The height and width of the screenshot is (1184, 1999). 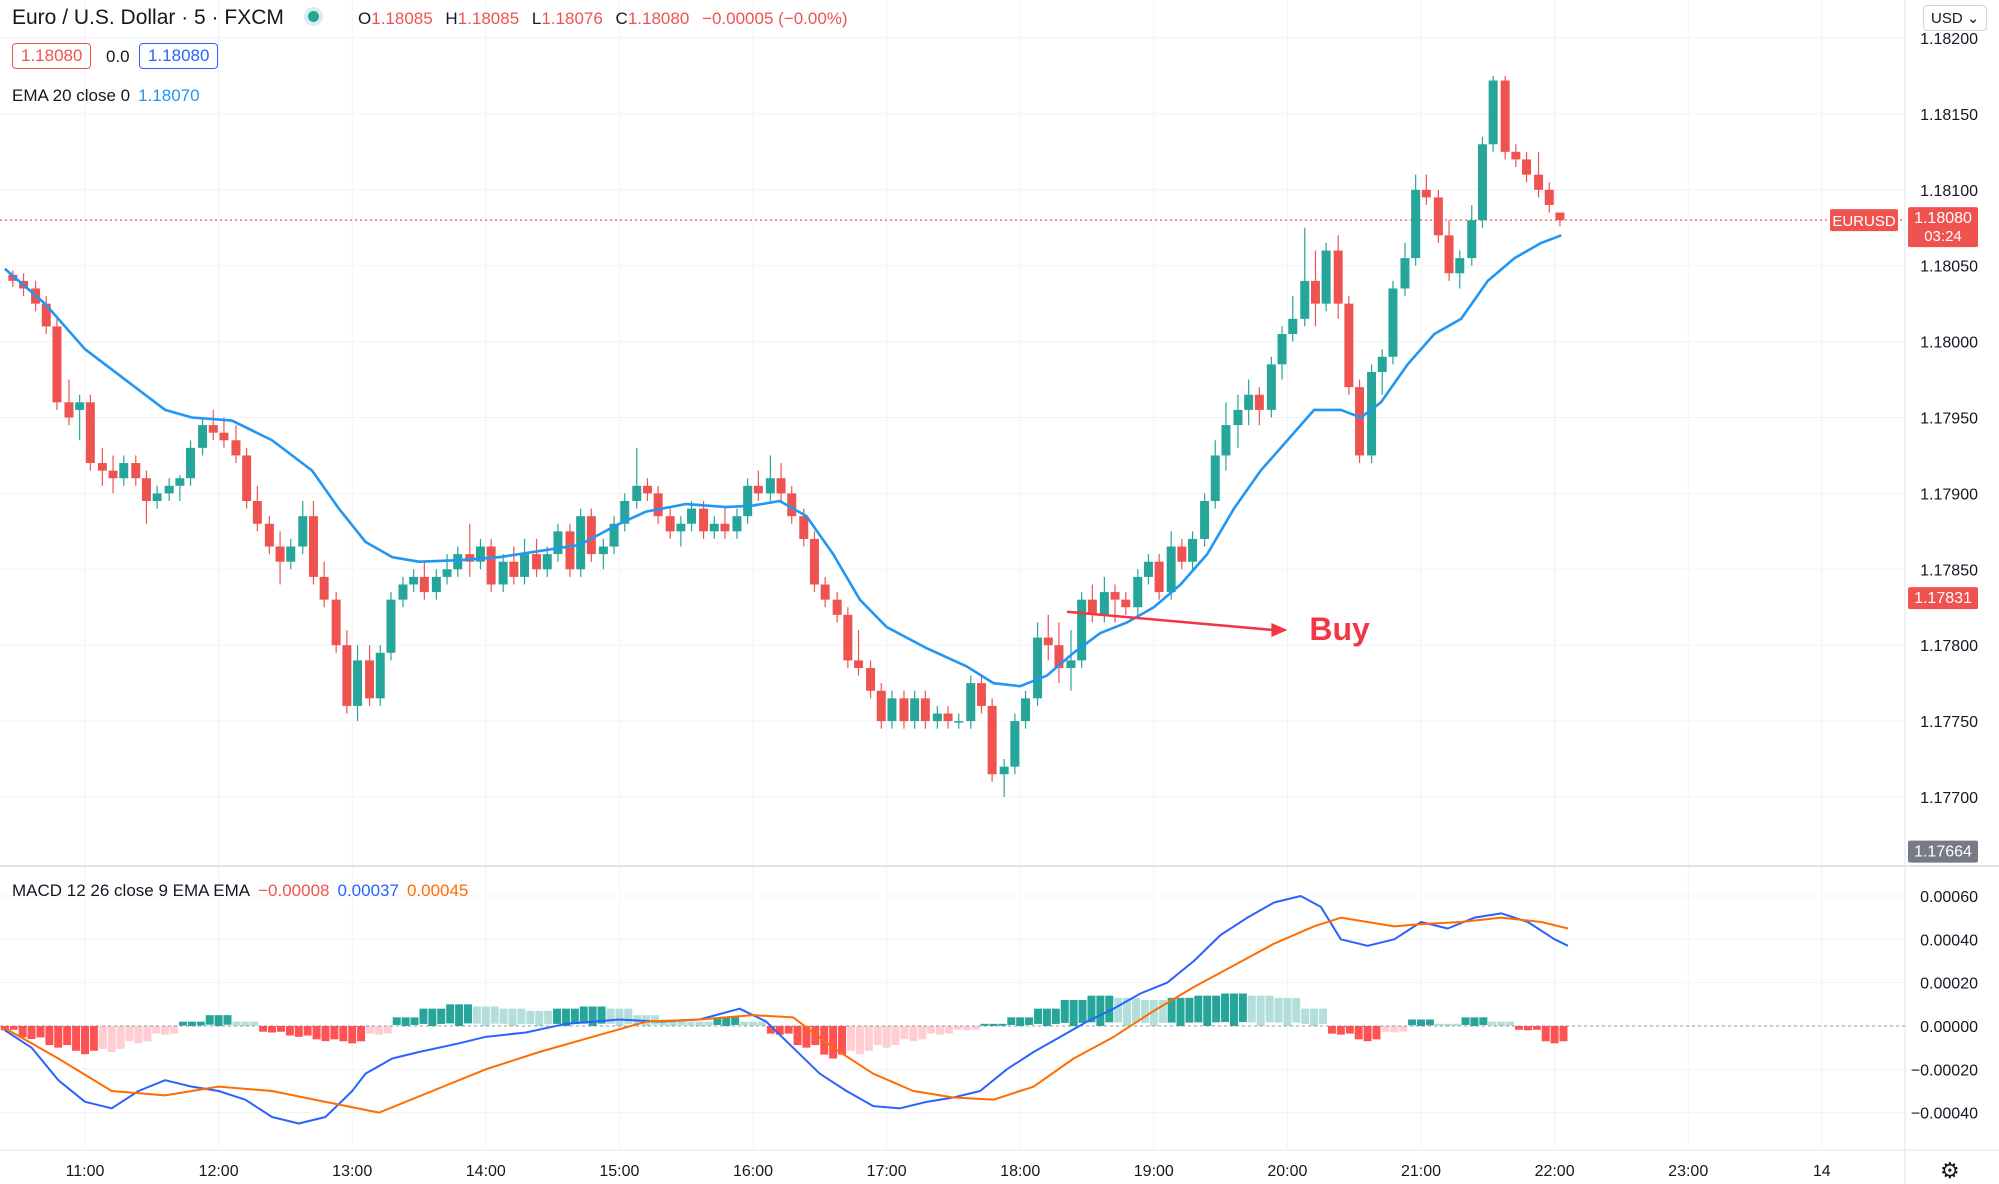 I want to click on buy-annotation-label: Buy, so click(x=1339, y=629).